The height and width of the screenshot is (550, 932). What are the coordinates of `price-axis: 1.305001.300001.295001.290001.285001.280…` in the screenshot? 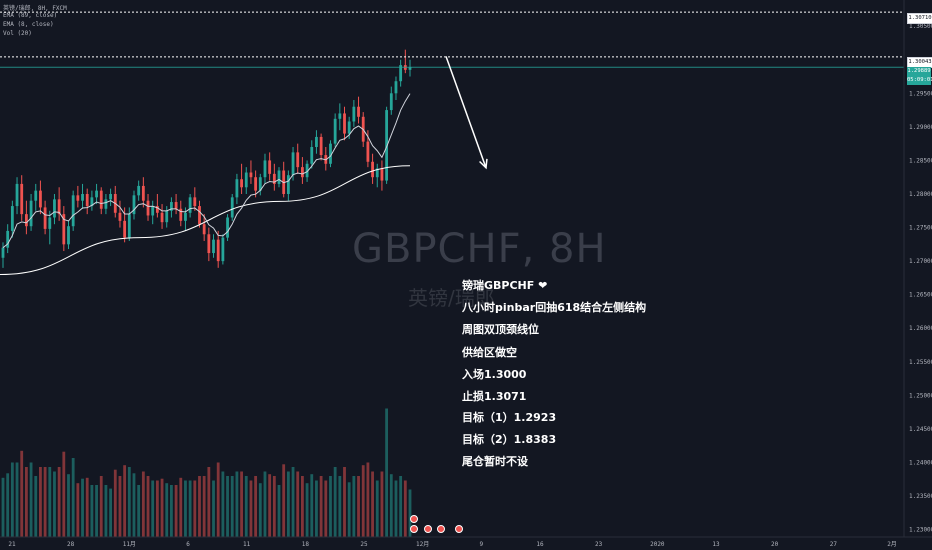 It's located at (920, 278).